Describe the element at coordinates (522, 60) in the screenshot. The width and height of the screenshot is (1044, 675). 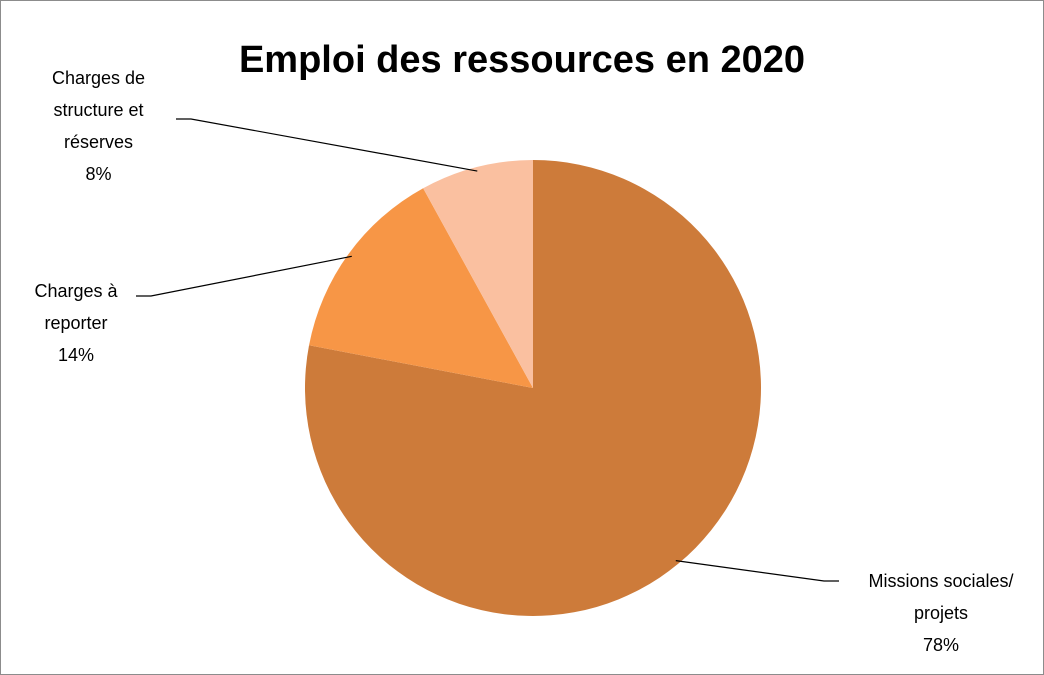
I see `chart-title: Emploi des ressources en 2020` at that location.